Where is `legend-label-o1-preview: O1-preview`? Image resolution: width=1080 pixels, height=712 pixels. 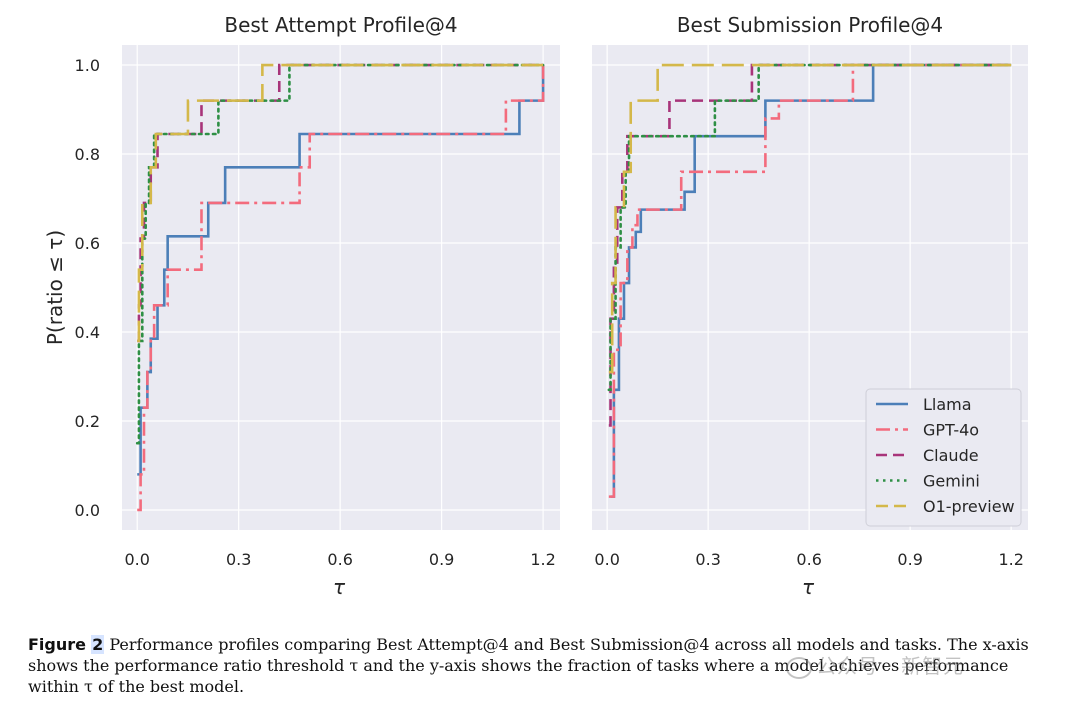 legend-label-o1-preview: O1-preview is located at coordinates (969, 506).